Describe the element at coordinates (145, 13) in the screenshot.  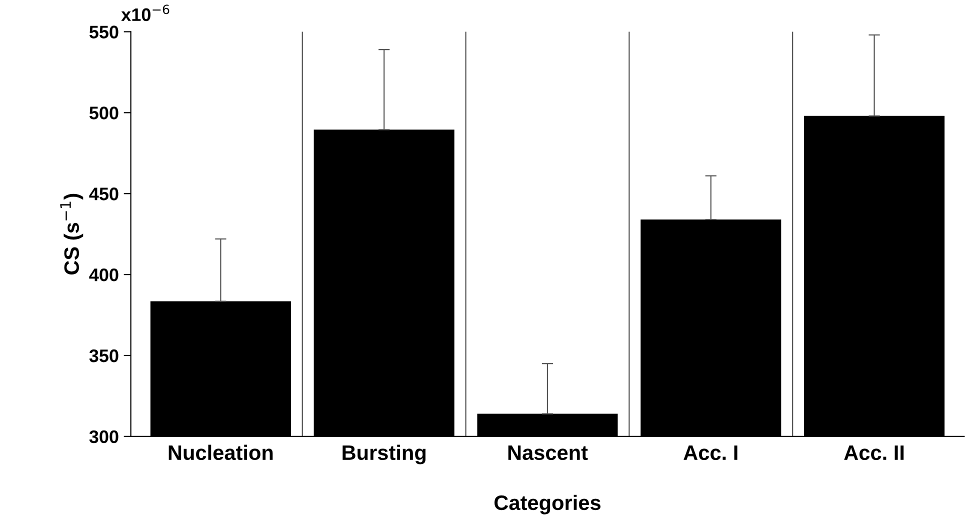
I see `text: x10$^{−6}$` at that location.